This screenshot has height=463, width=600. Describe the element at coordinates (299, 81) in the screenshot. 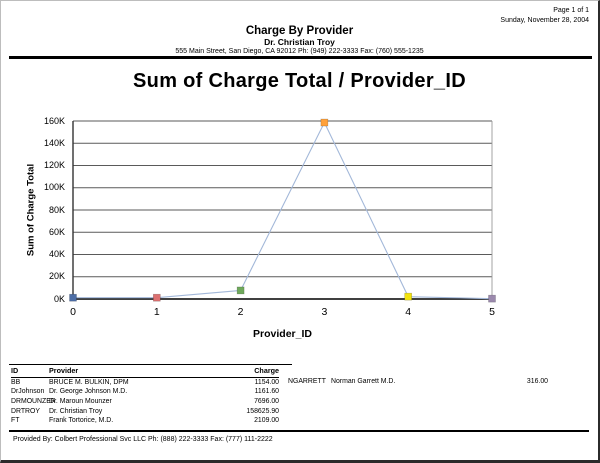

I see `chart-title: Sum of Charge Total / Provider_ID` at that location.